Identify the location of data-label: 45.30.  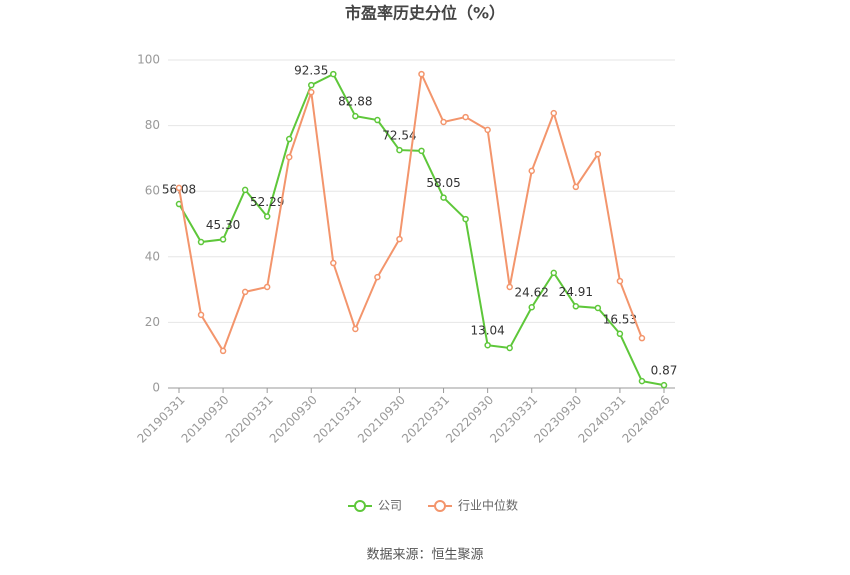
(223, 225).